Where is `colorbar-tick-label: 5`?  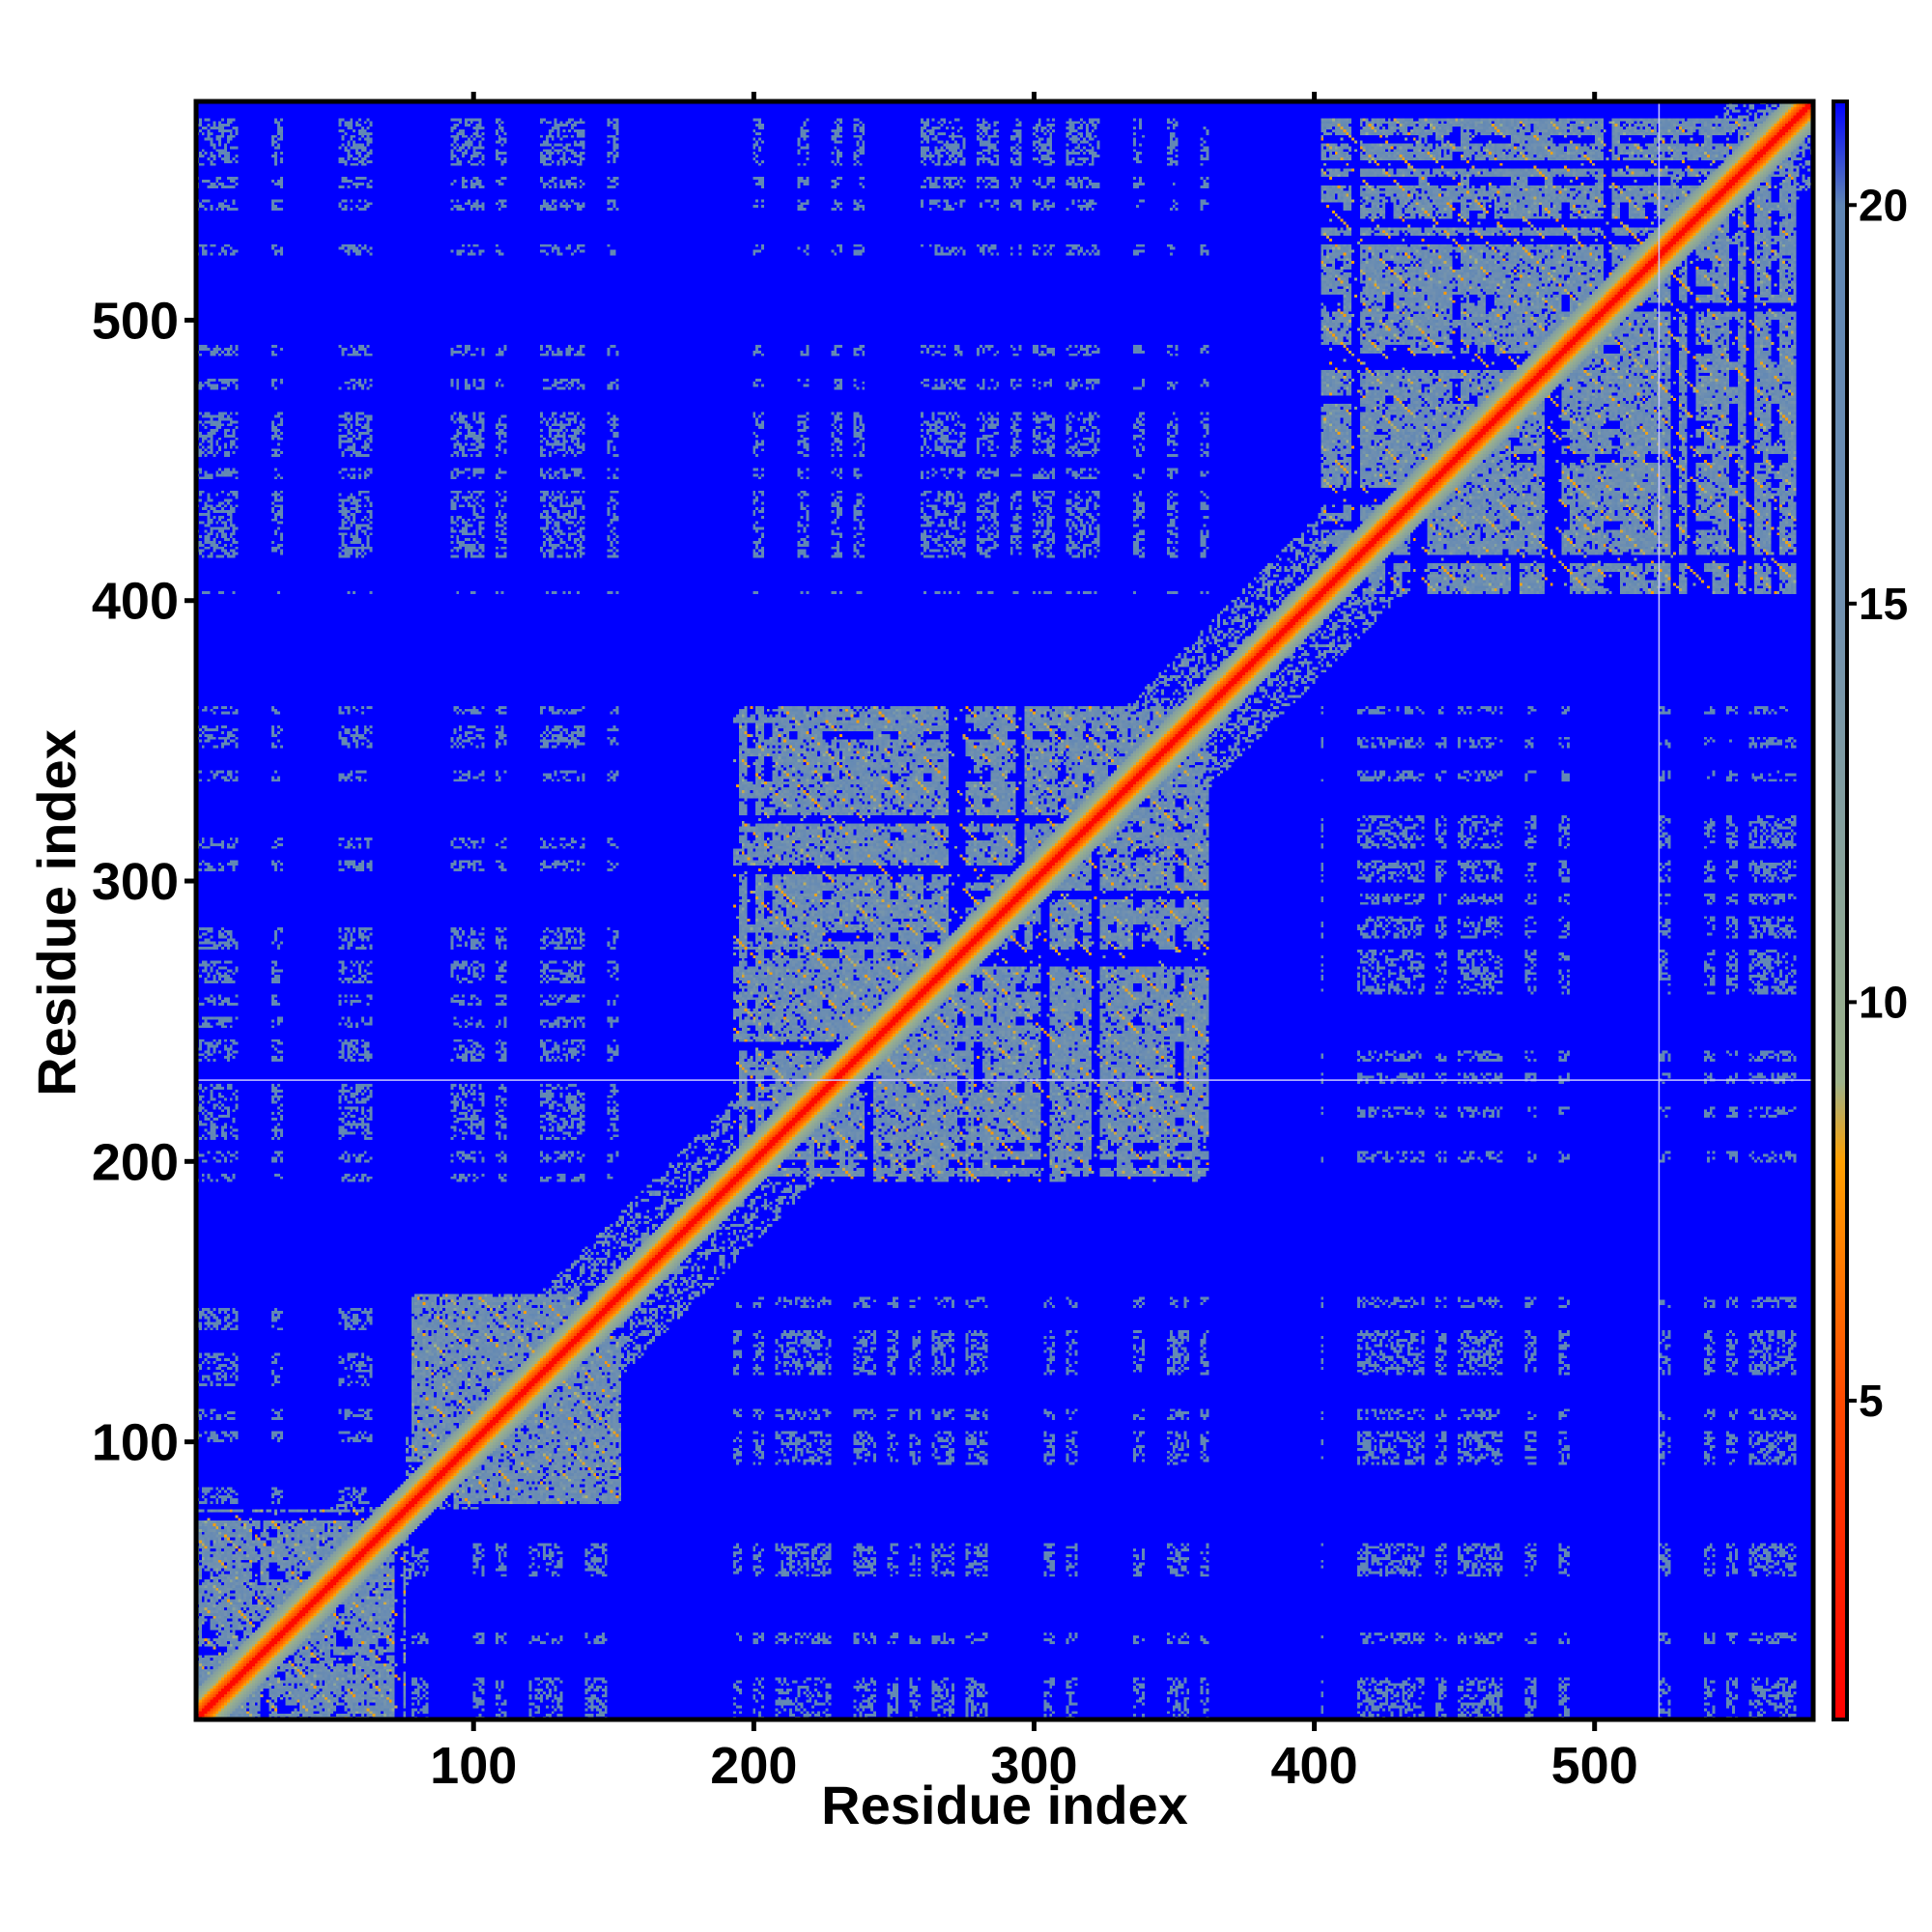 colorbar-tick-label: 5 is located at coordinates (1871, 1401).